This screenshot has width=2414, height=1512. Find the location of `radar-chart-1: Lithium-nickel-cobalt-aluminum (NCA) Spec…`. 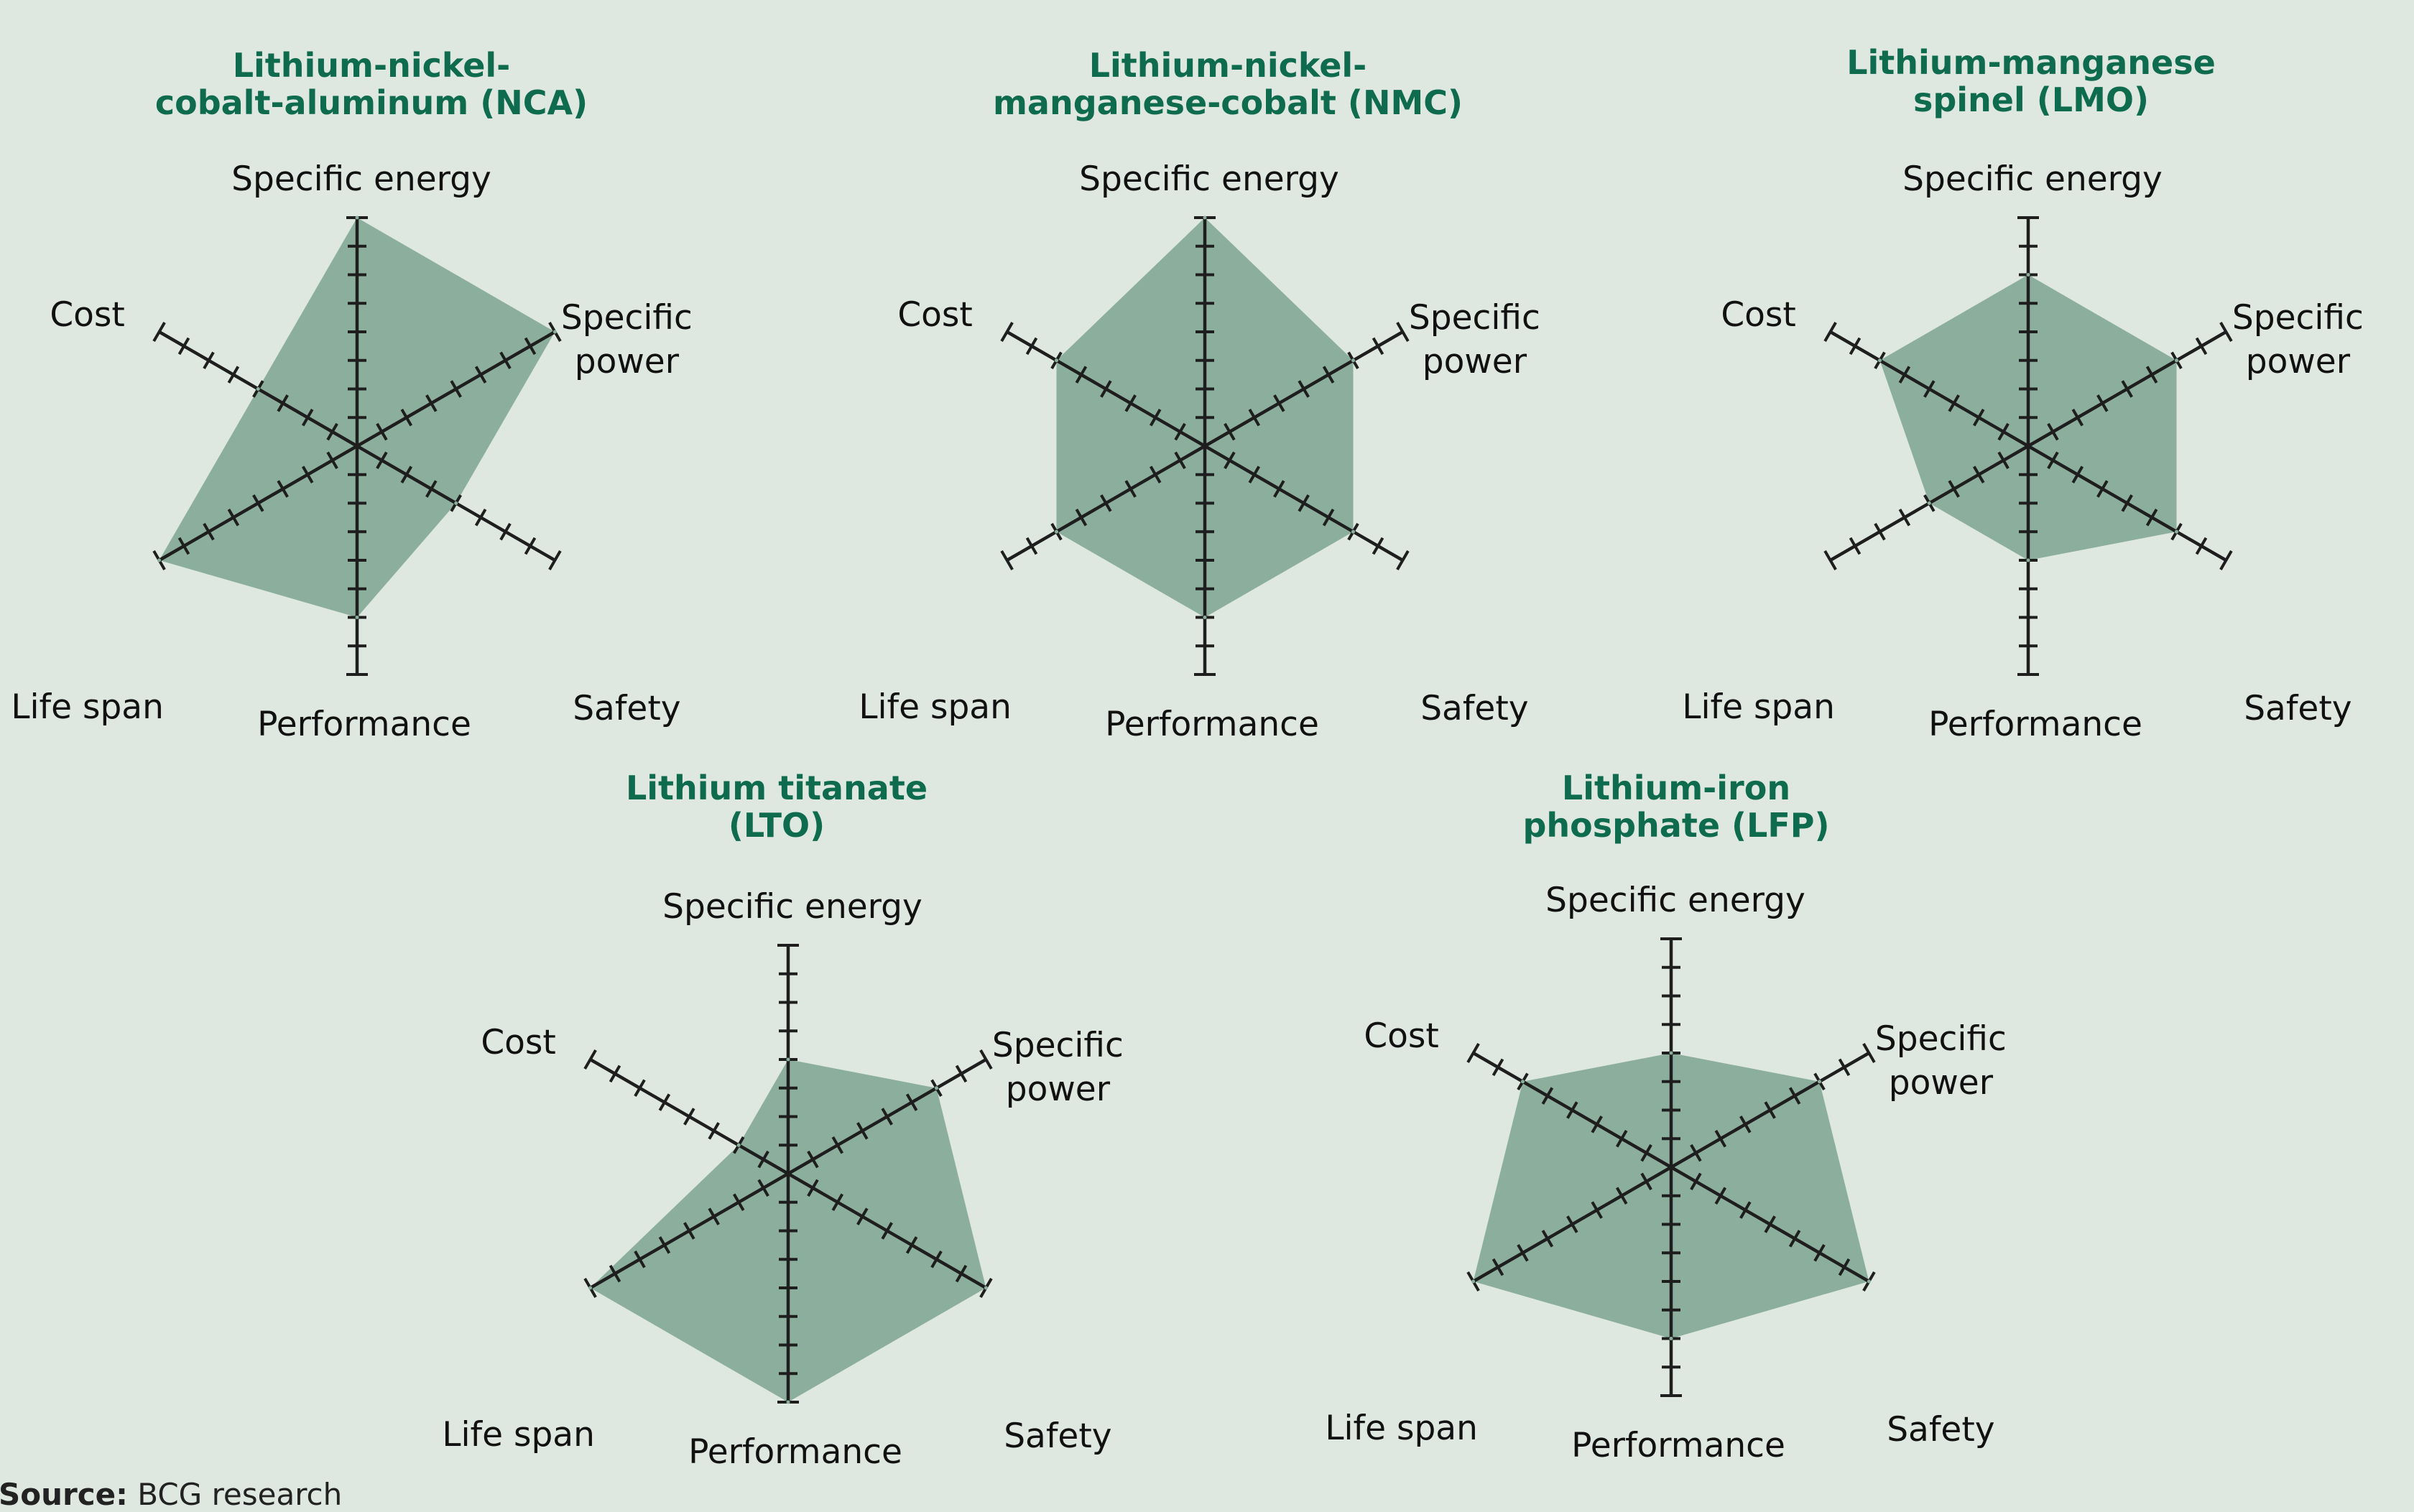

radar-chart-1: Lithium-nickel-cobalt-aluminum (NCA) Spec… is located at coordinates (352, 395).